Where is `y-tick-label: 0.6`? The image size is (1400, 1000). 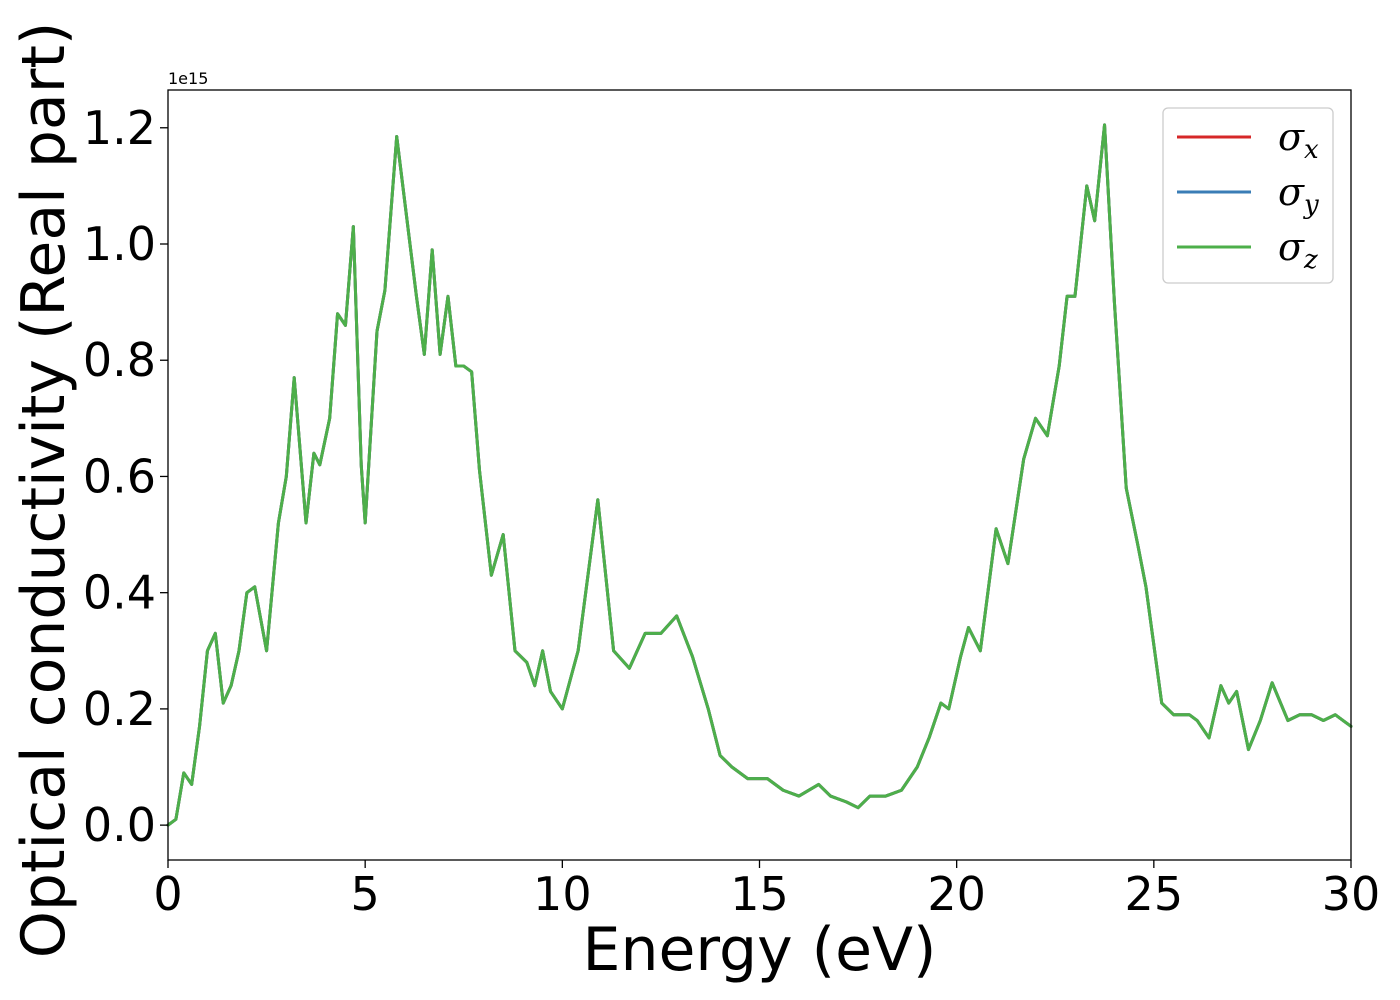 y-tick-label: 0.6 is located at coordinates (119, 476).